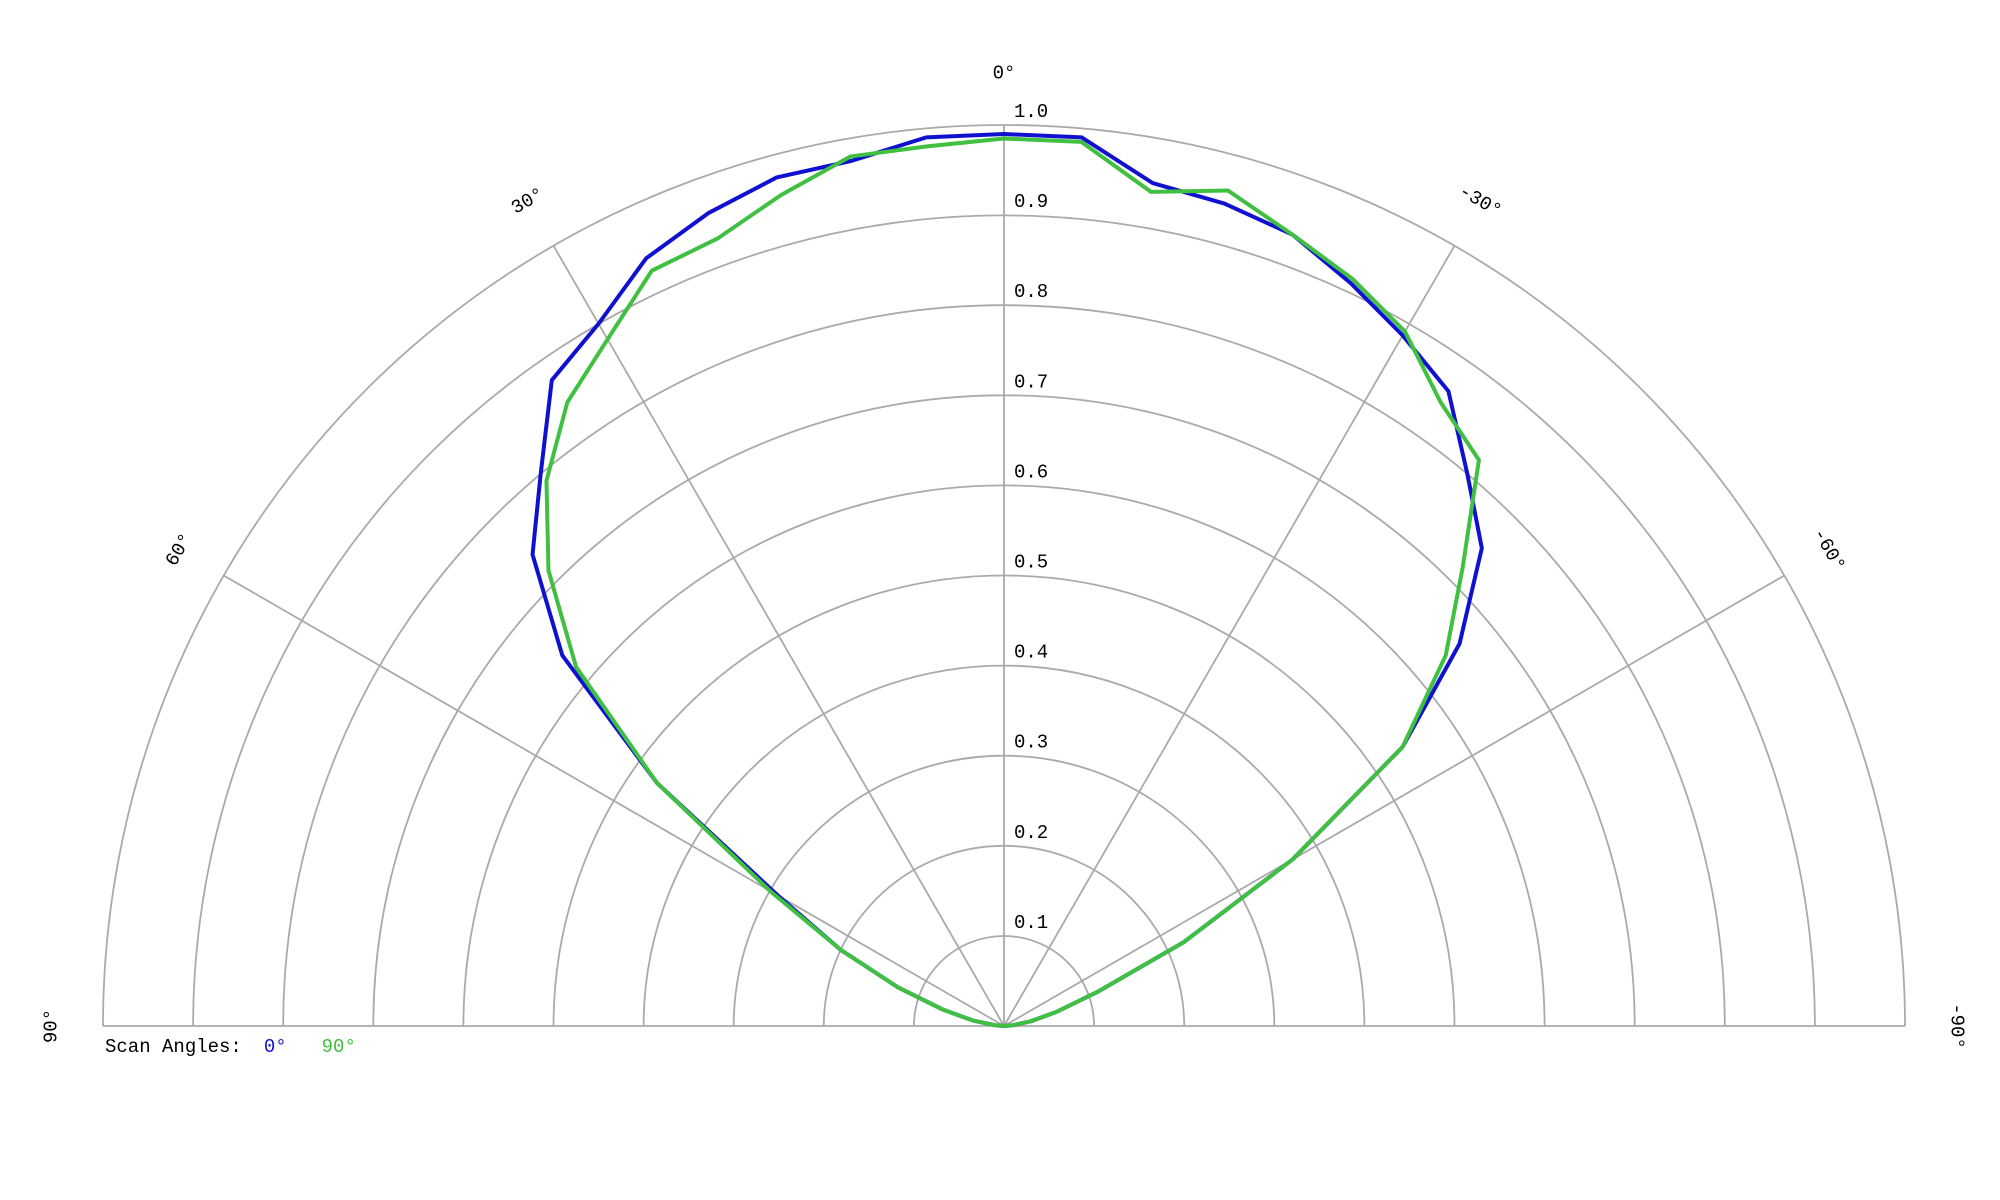 The image size is (2000, 1200). I want to click on legend-entry: 0°, so click(275, 1047).